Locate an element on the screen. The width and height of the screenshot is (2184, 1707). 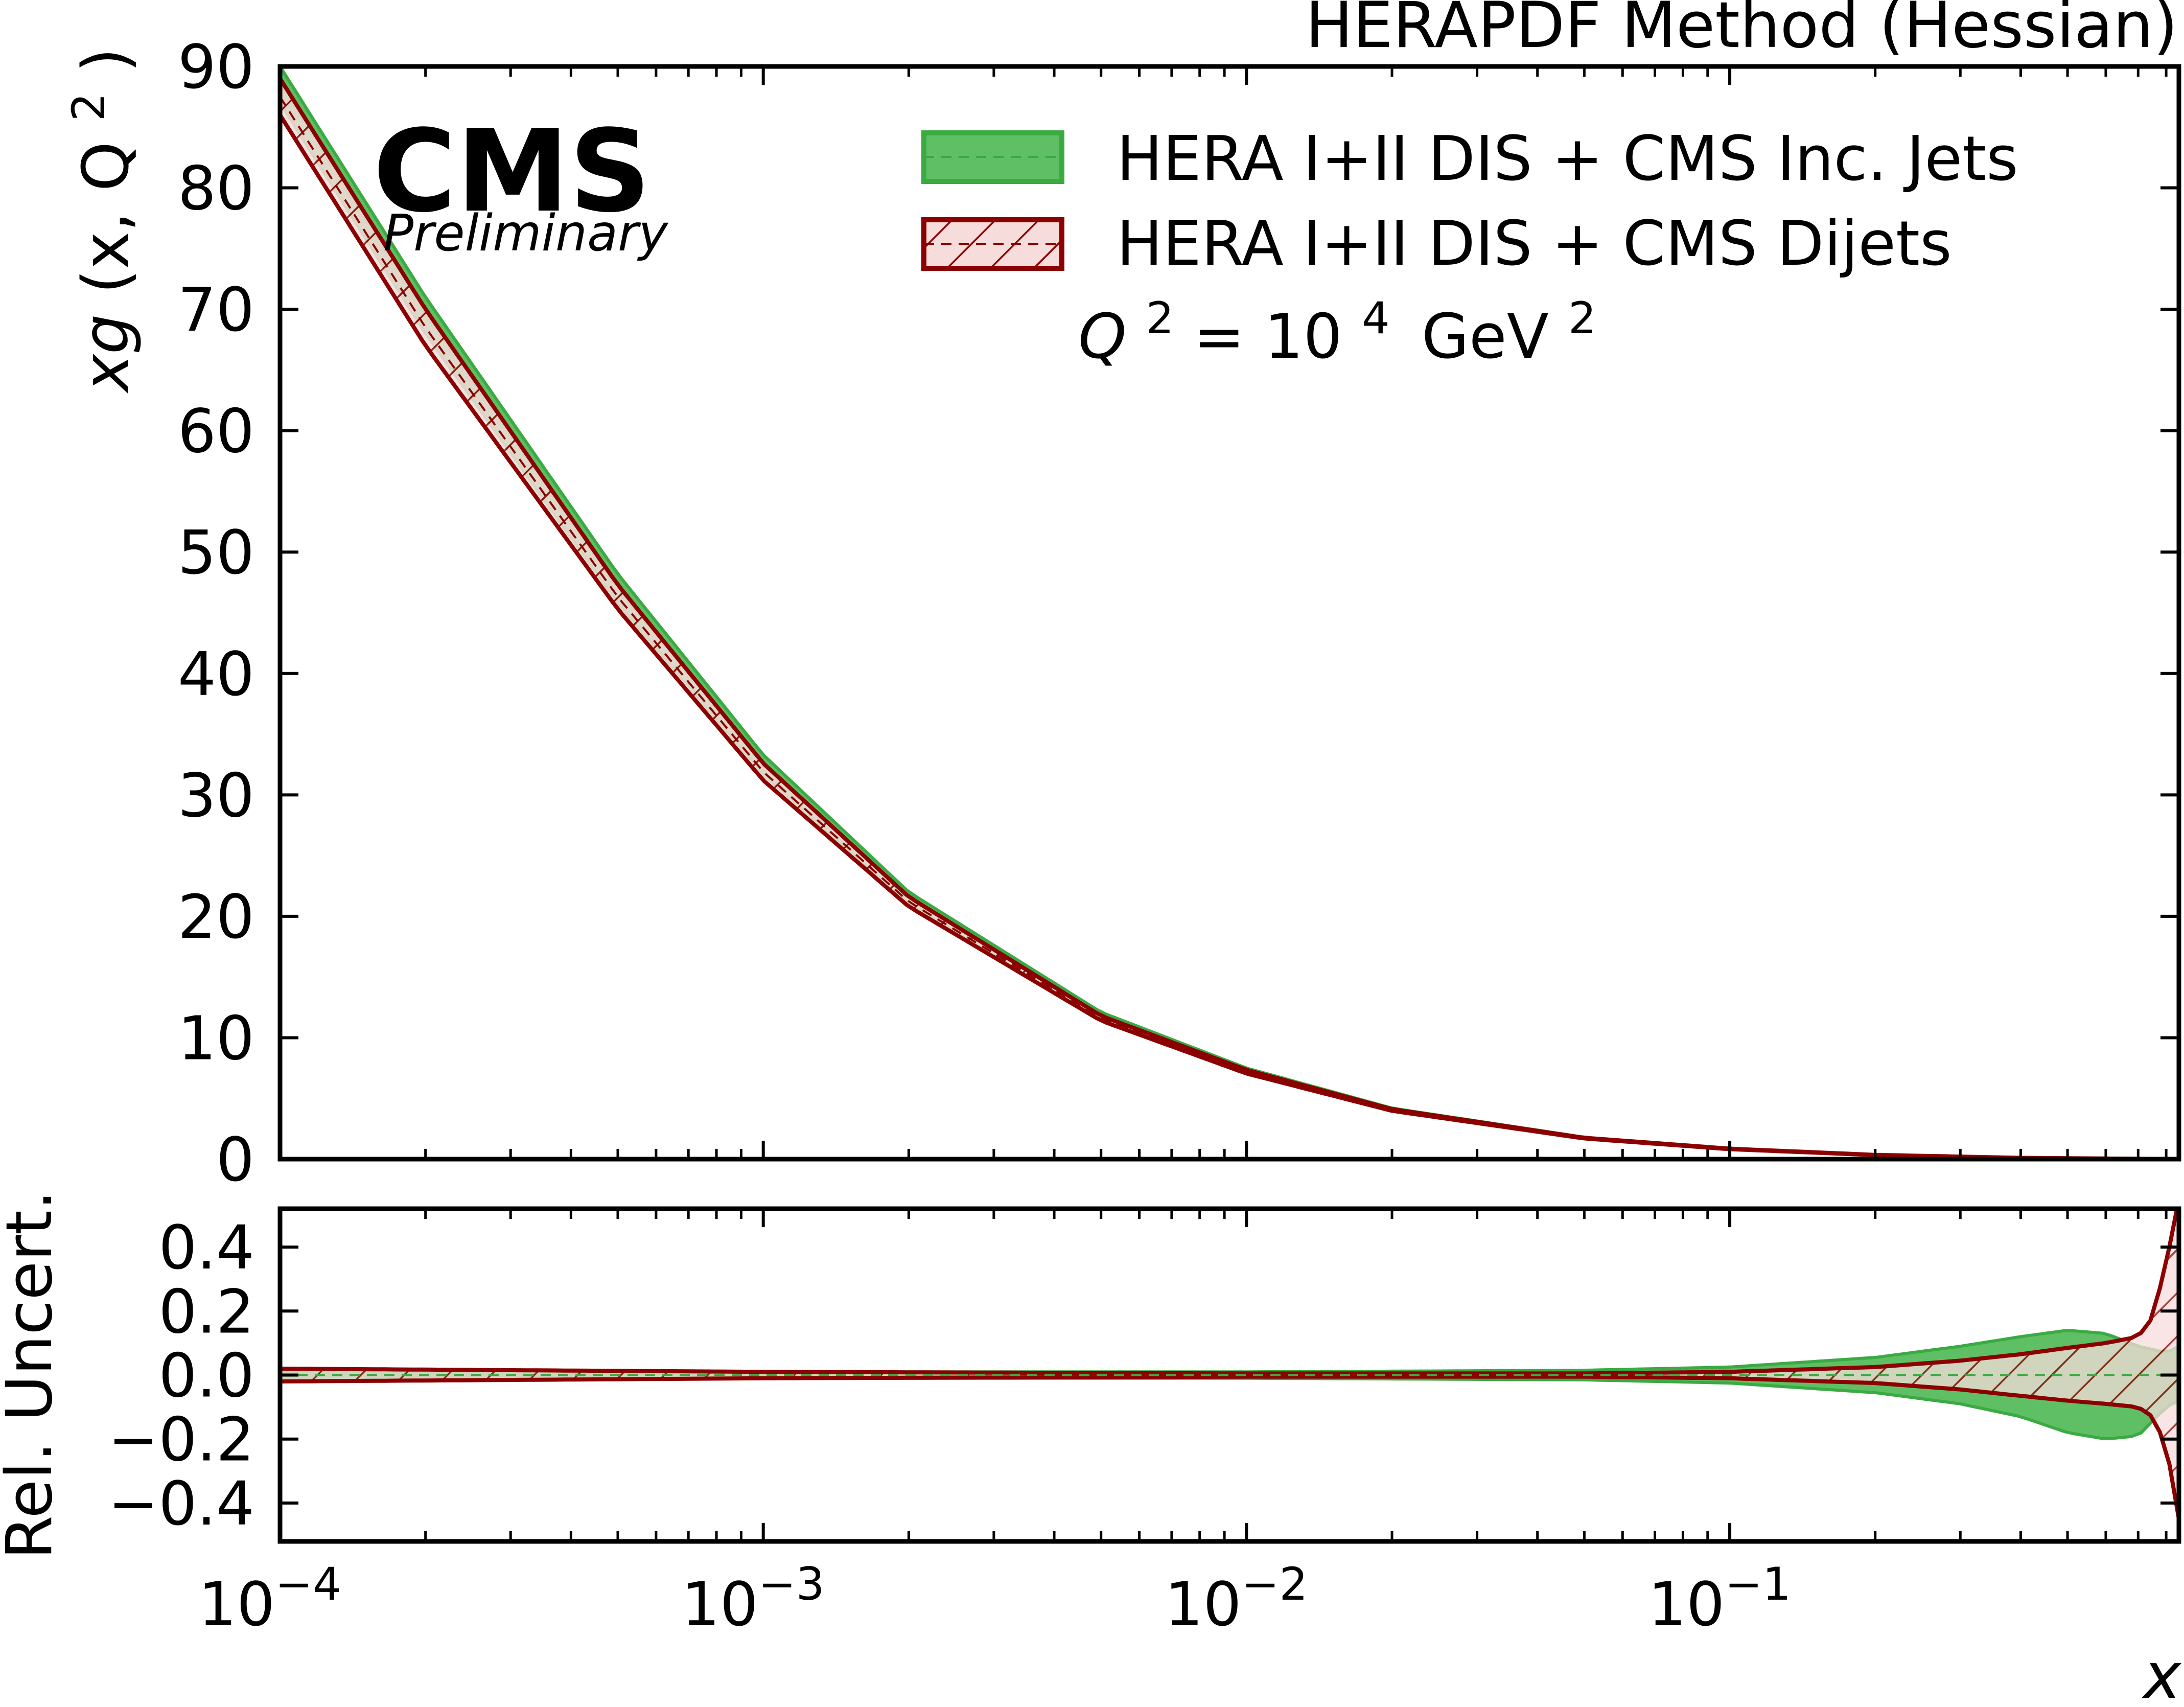
top-ylabel: xg (x, Q 2 ) is located at coordinates (94, 221).